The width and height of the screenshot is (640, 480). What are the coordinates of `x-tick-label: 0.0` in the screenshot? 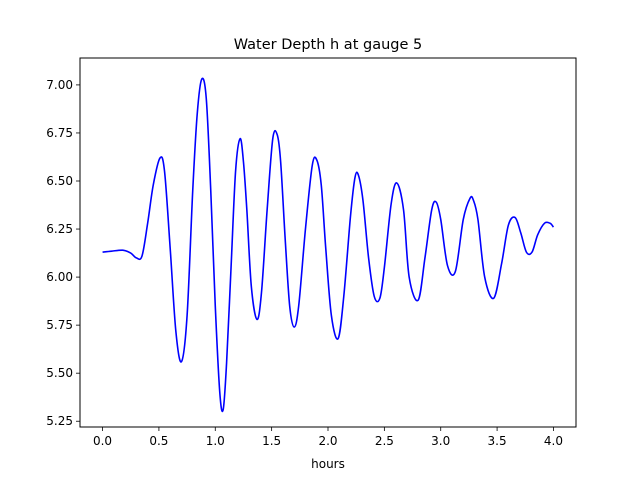 It's located at (102, 441).